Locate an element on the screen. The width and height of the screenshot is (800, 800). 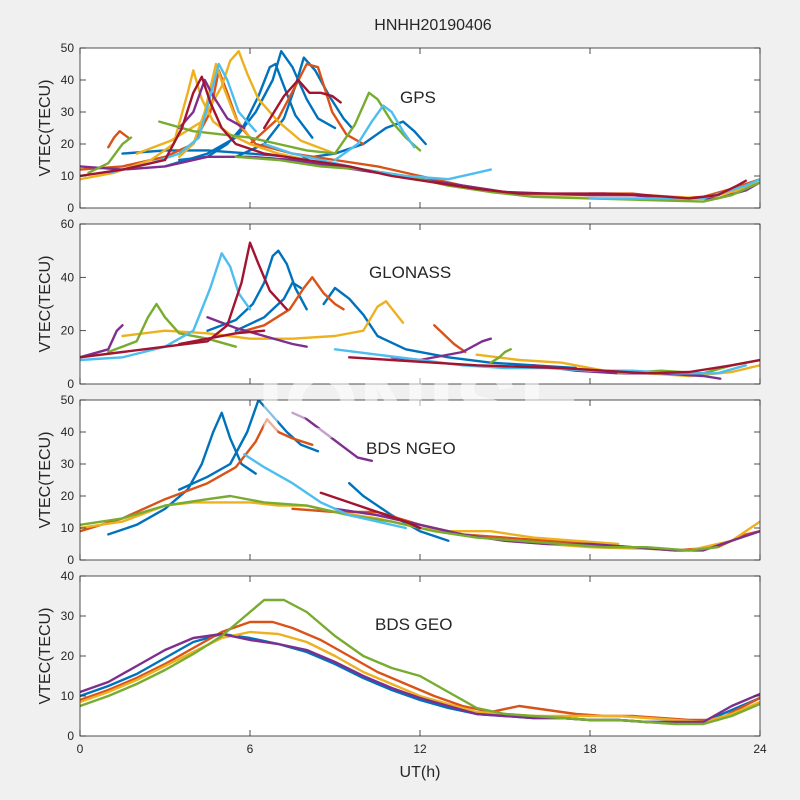
y-tick-label: 60 is located at coordinates (68, 224).